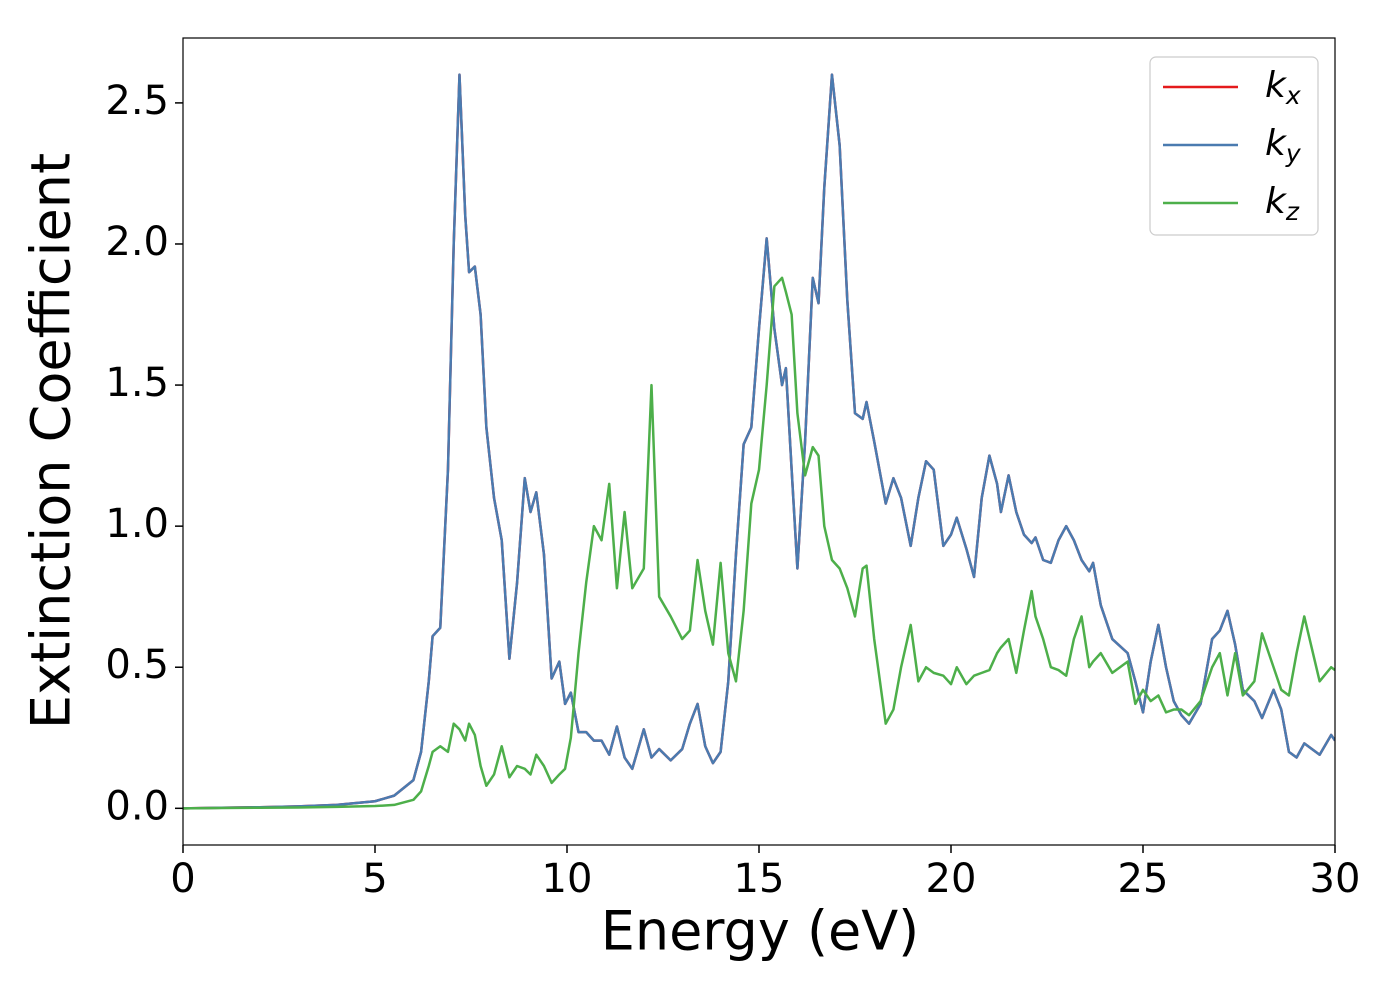 The width and height of the screenshot is (1400, 1000). I want to click on y-axis-label: Extinction Coefficient, so click(51, 441).